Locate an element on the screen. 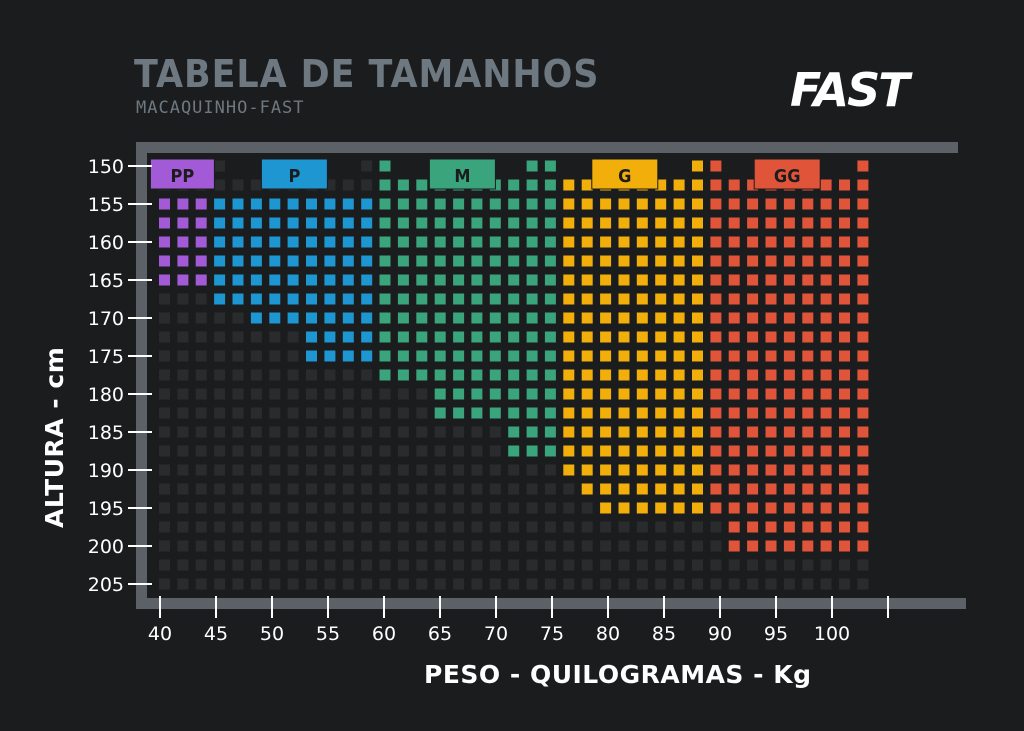 This screenshot has width=1024, height=731. x-tick-label: 60 is located at coordinates (384, 634).